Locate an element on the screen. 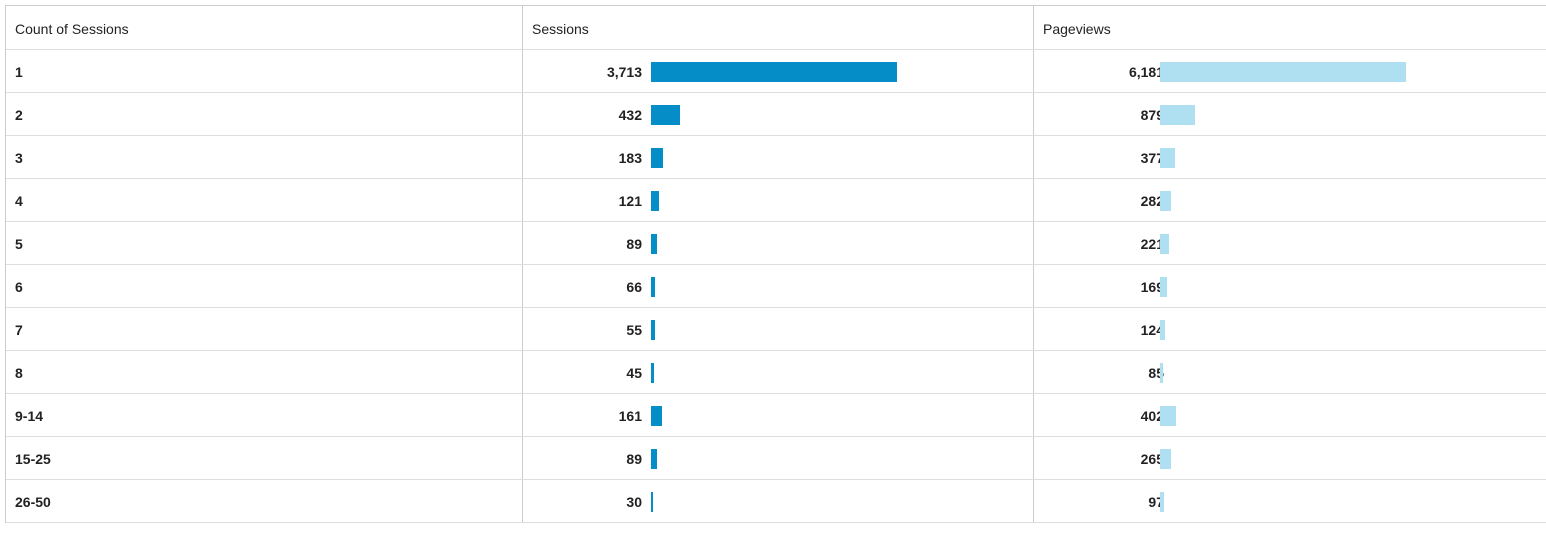 This screenshot has height=538, width=1546. count-of-sessions-label: 26-50 is located at coordinates (33, 502).